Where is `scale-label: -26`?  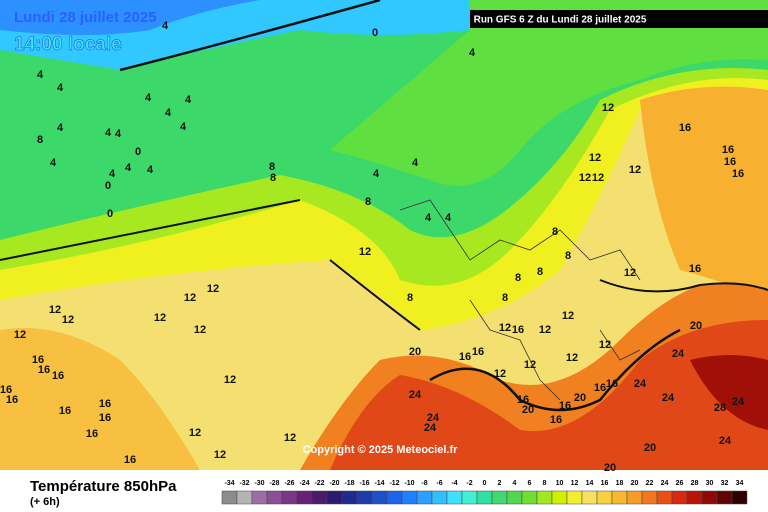 scale-label: -26 is located at coordinates (289, 483).